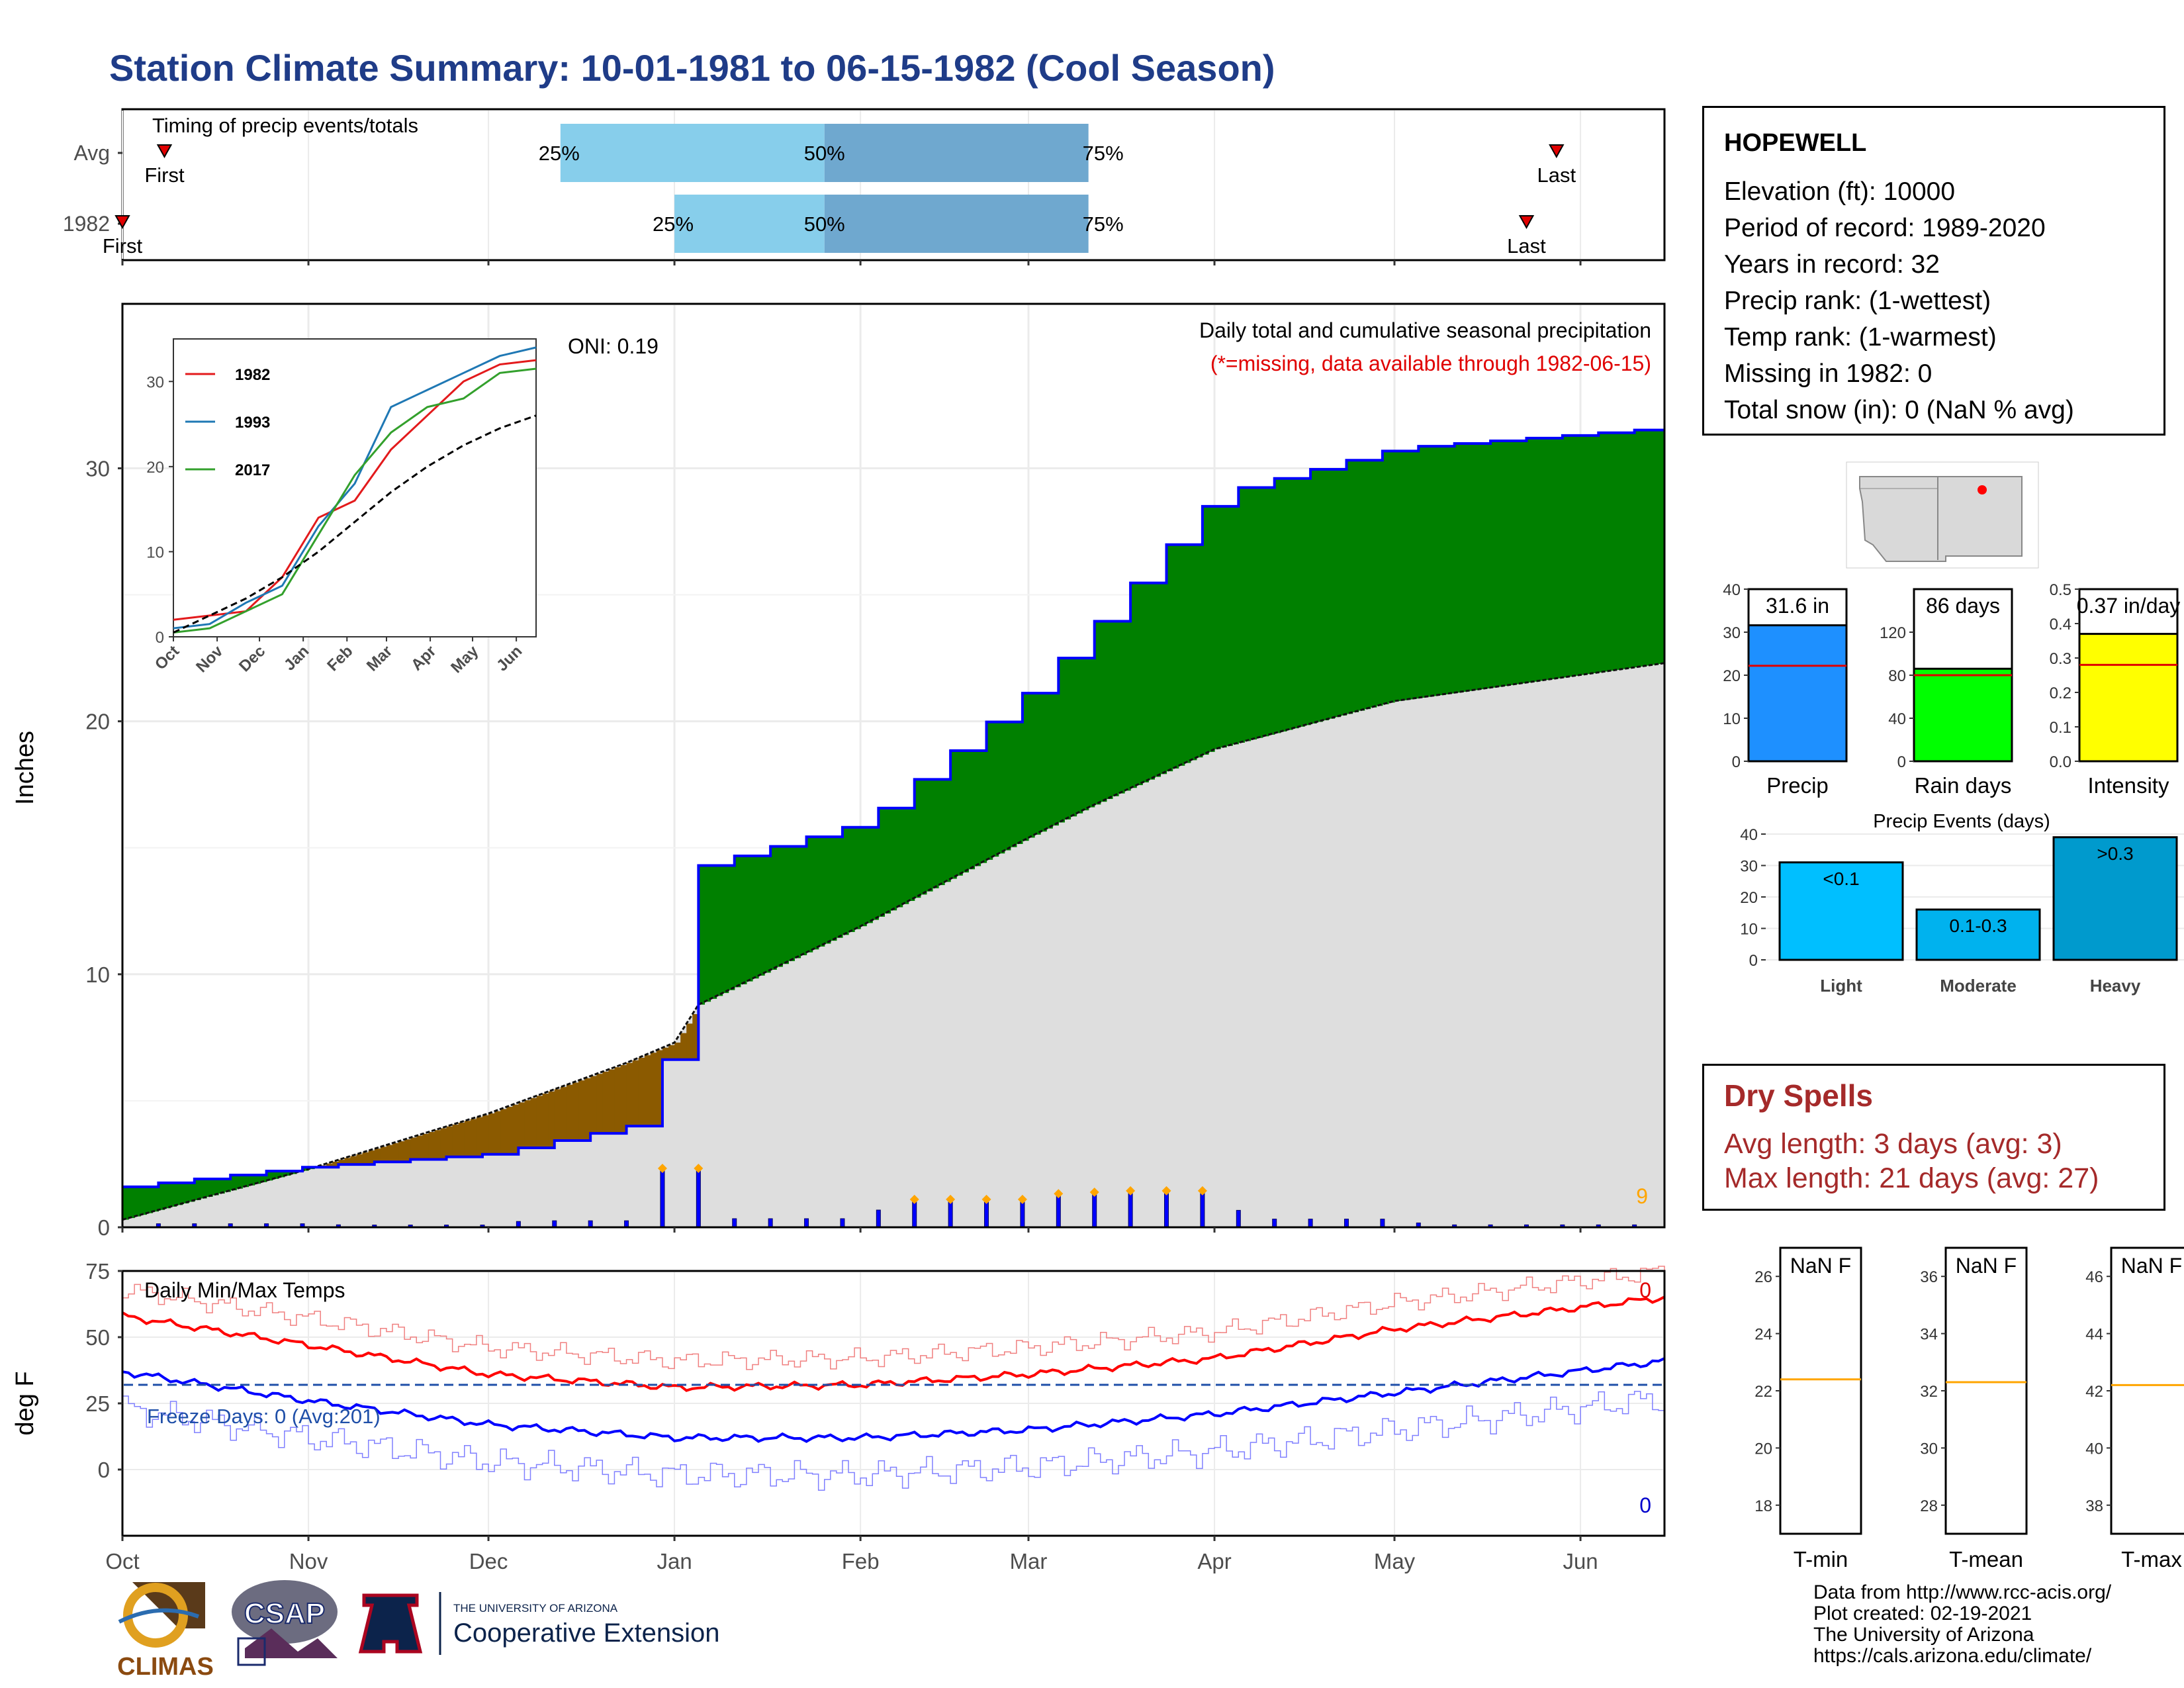 Image resolution: width=2184 pixels, height=1688 pixels. I want to click on temp-gauge-label: T-max, so click(2151, 1559).